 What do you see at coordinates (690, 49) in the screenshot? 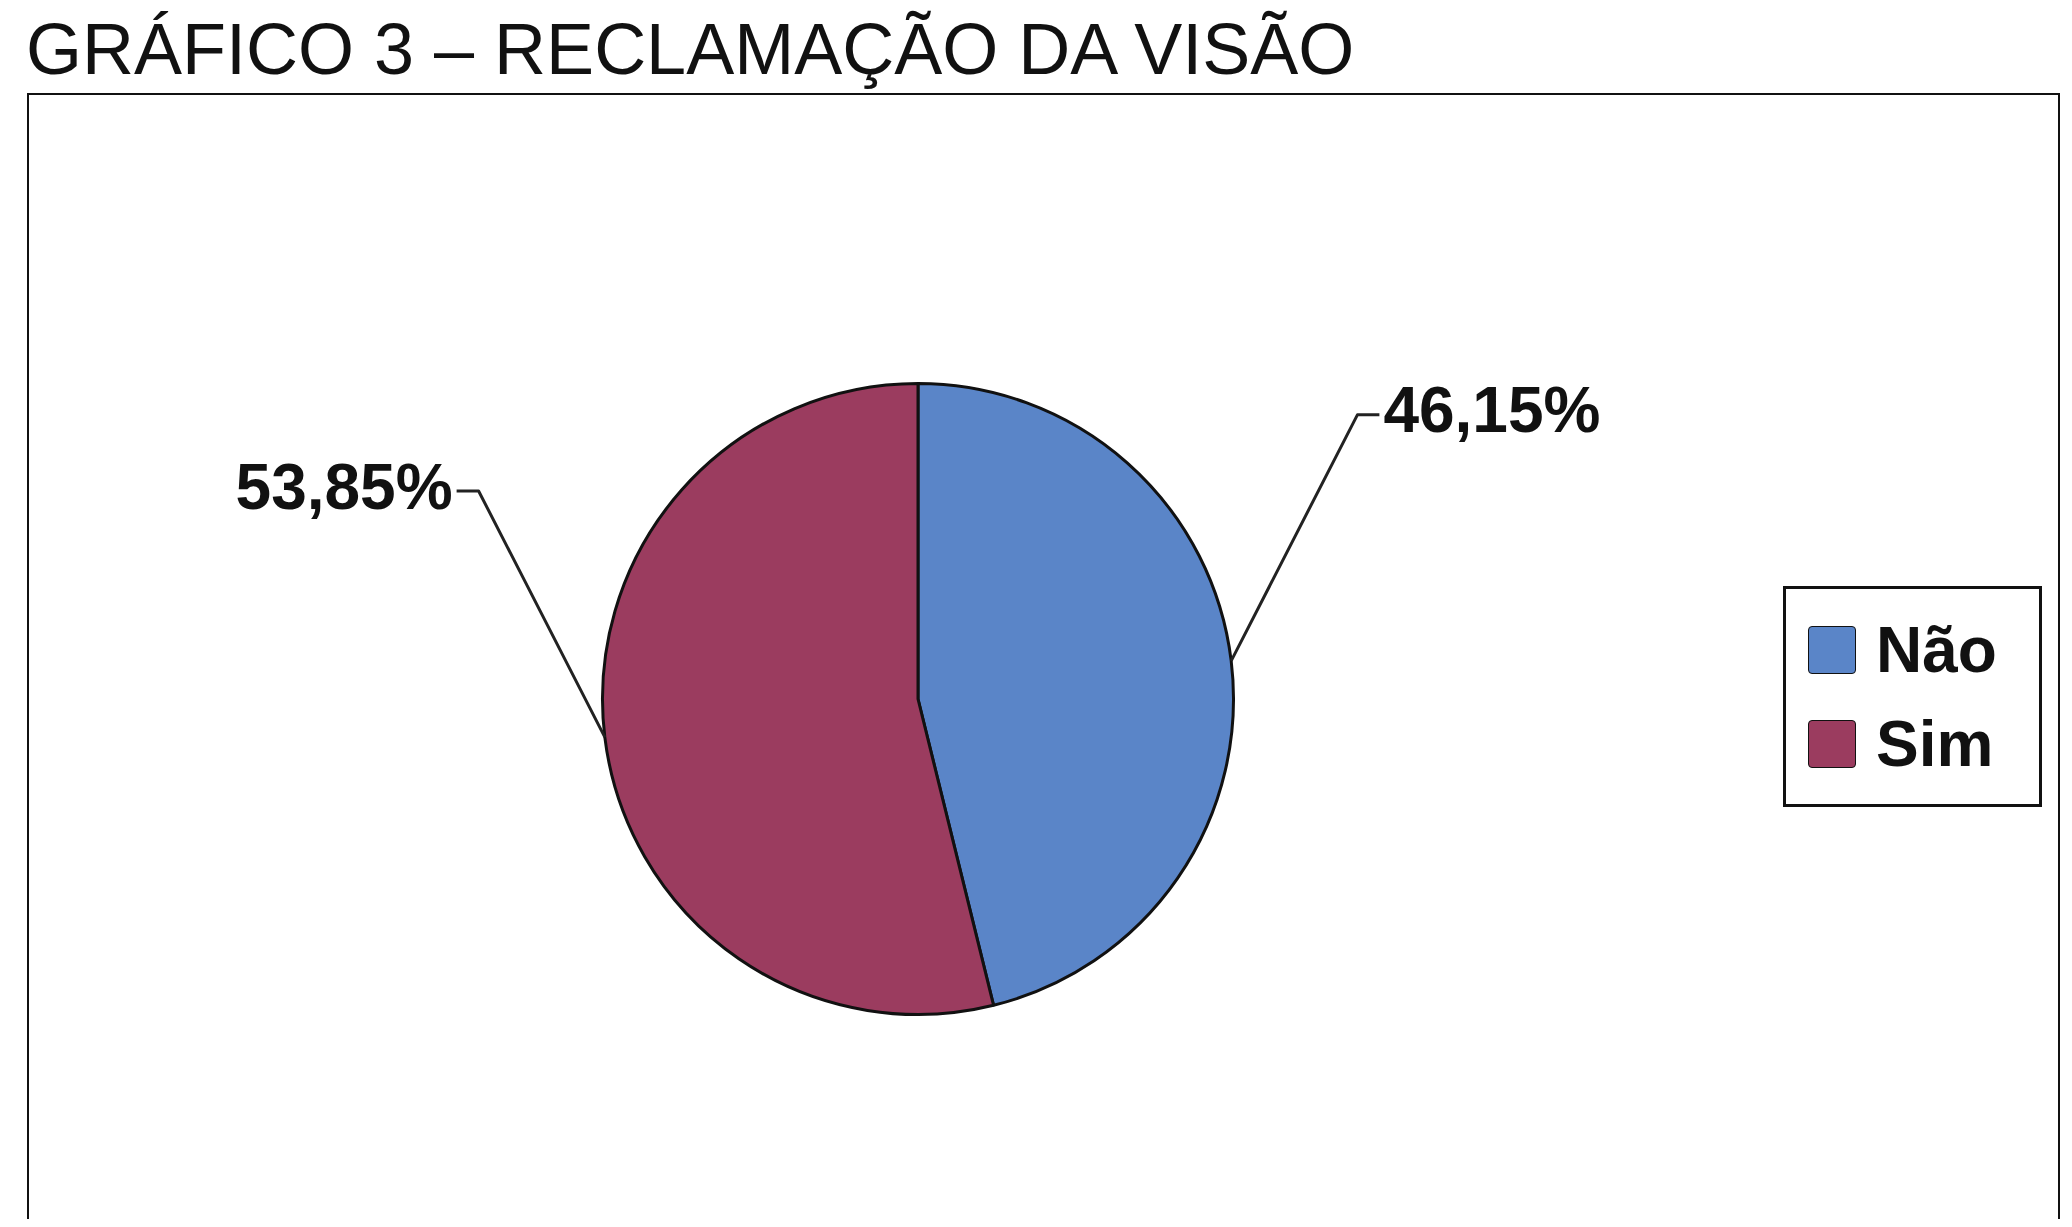
I see `chart-title: GRÁFICO 3 – RECLAMAÇÃO DA VISÃO` at bounding box center [690, 49].